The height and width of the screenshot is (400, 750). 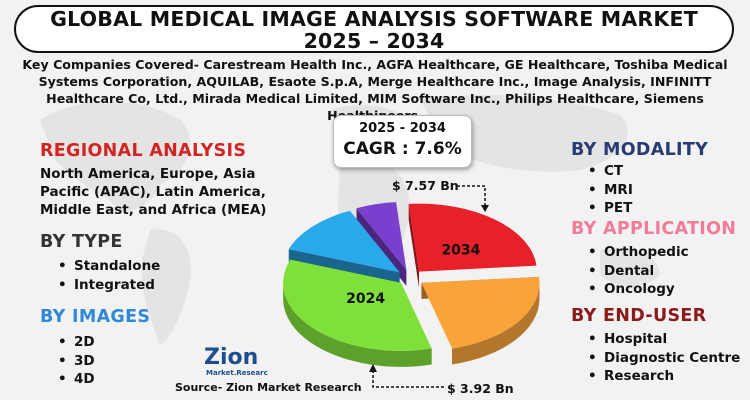 I want to click on list-item: Standalone, so click(x=108, y=266).